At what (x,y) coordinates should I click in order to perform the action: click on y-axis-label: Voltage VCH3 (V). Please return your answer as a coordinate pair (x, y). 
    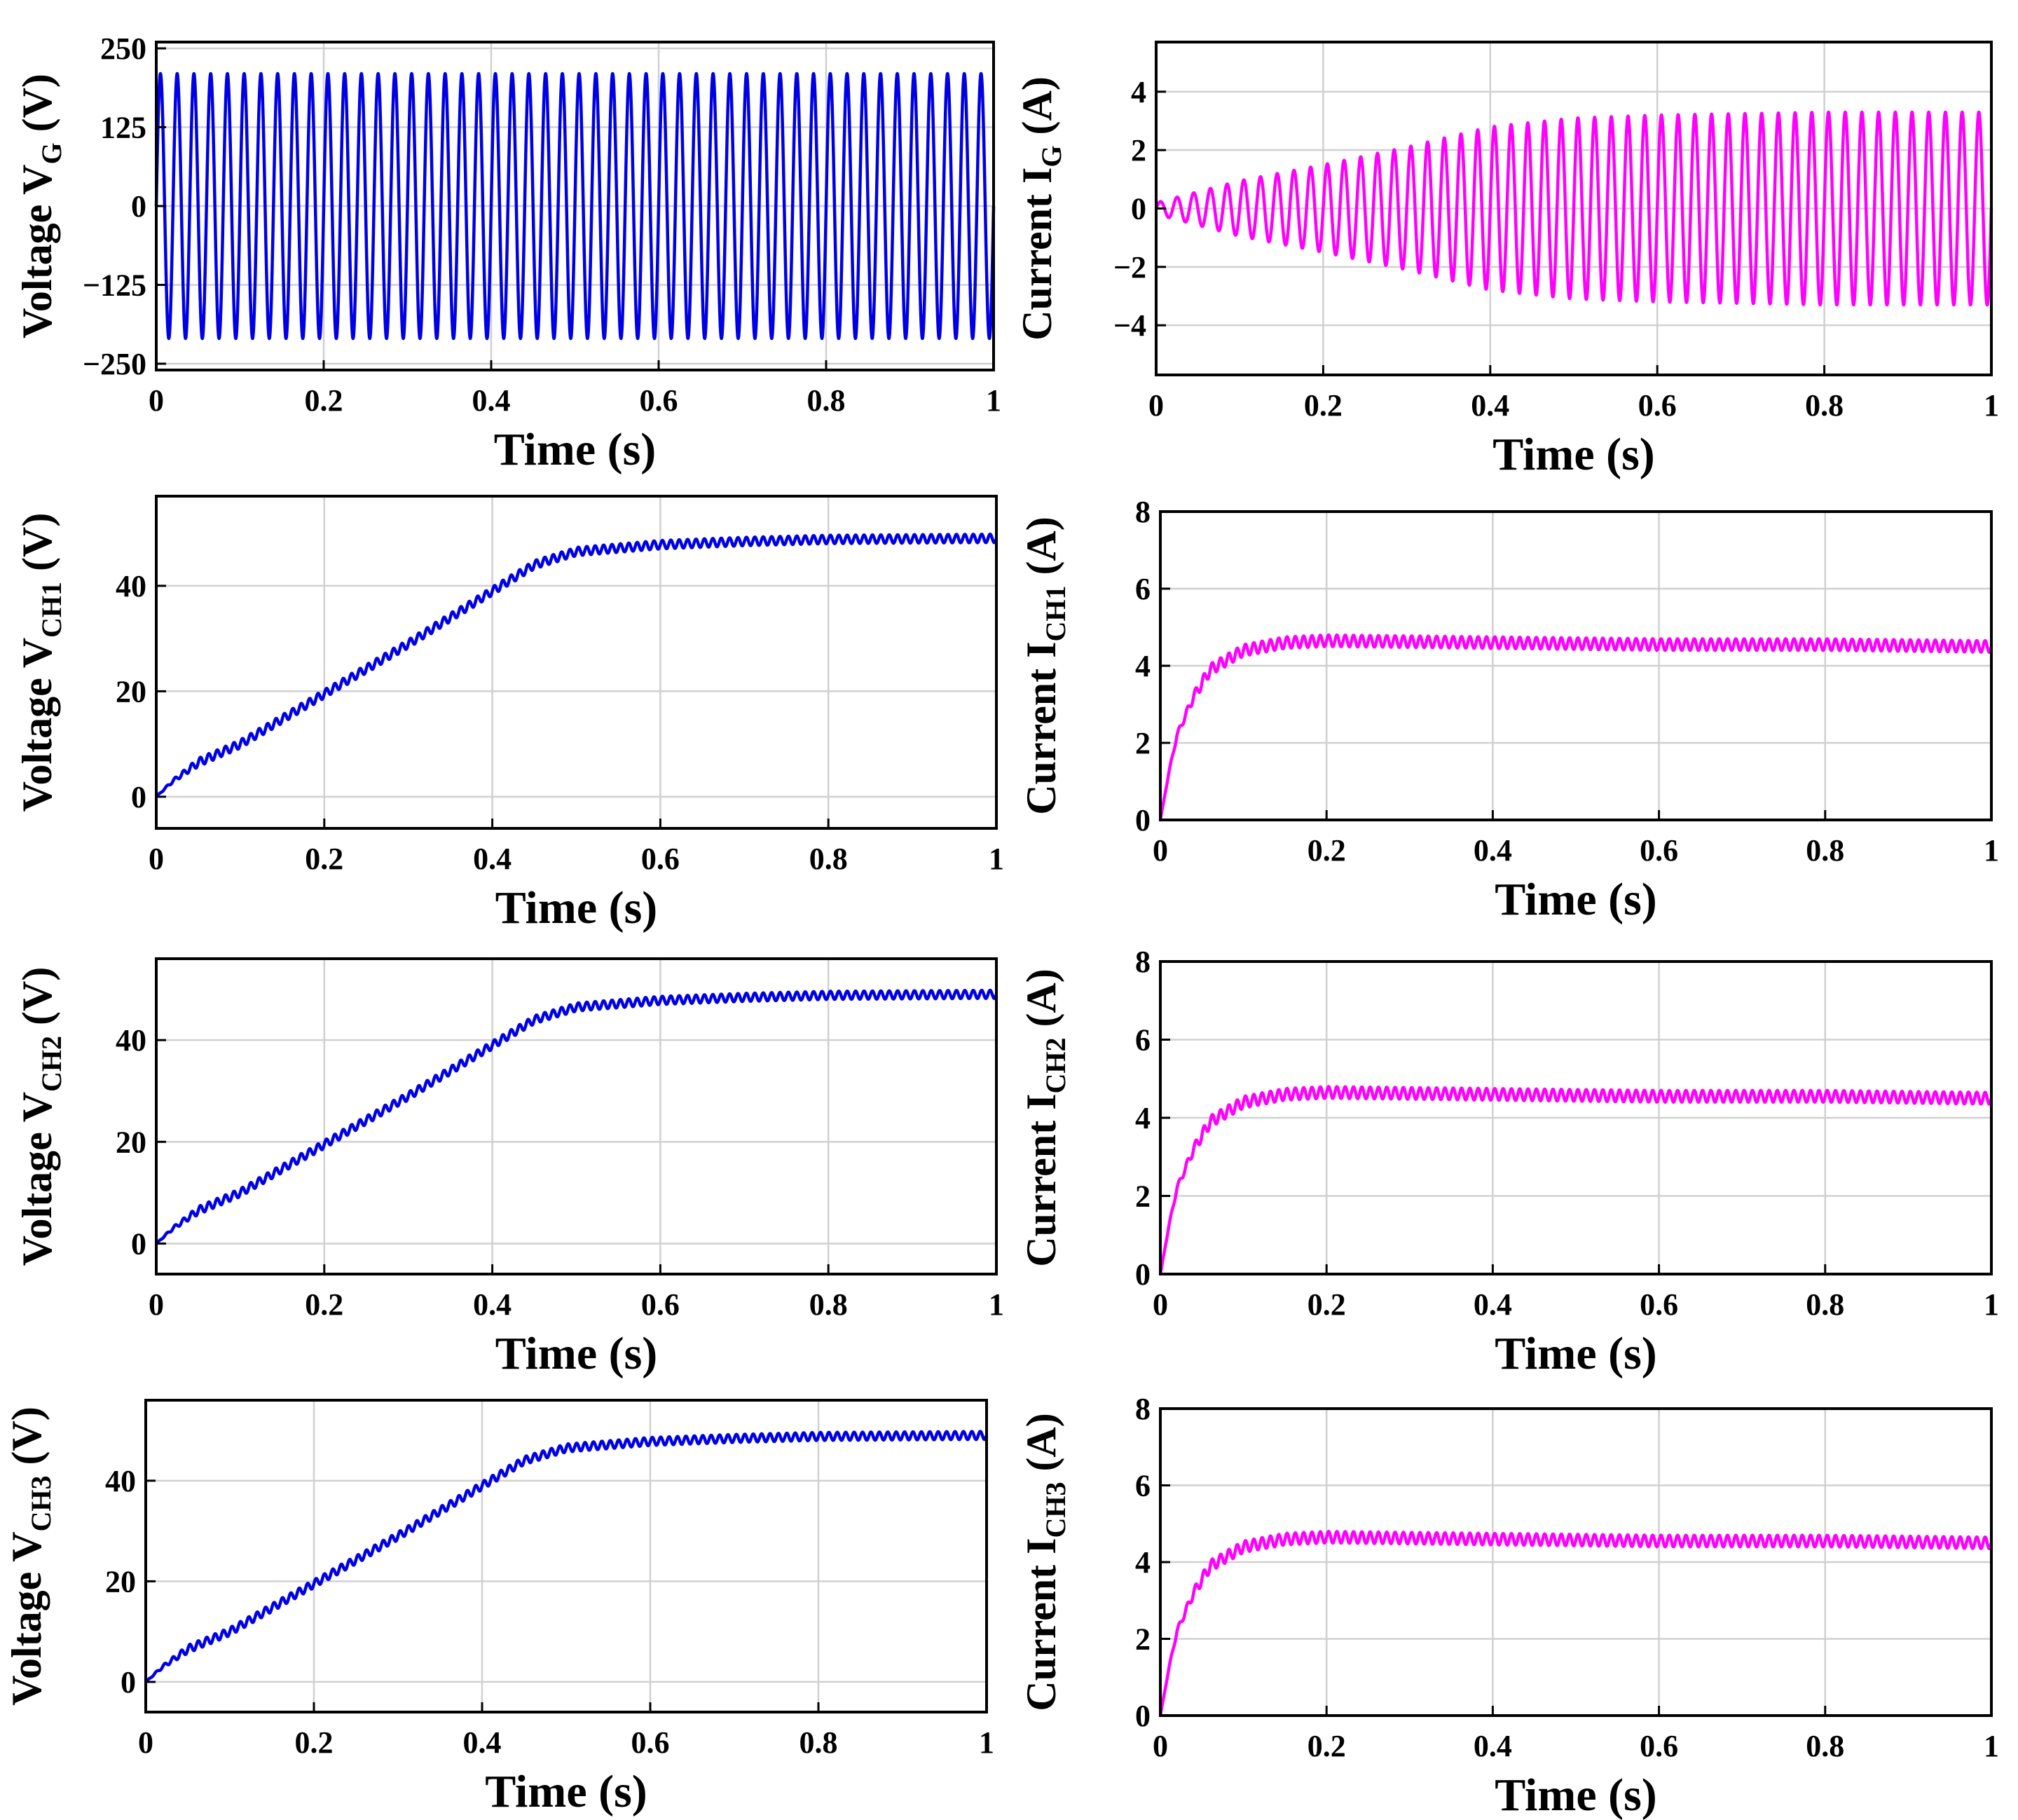
    Looking at the image, I should click on (30, 1556).